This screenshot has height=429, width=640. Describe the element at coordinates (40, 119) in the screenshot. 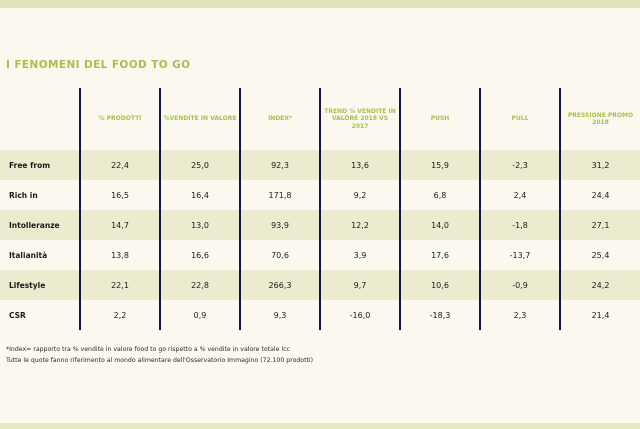

I see `header-empty-cell` at that location.